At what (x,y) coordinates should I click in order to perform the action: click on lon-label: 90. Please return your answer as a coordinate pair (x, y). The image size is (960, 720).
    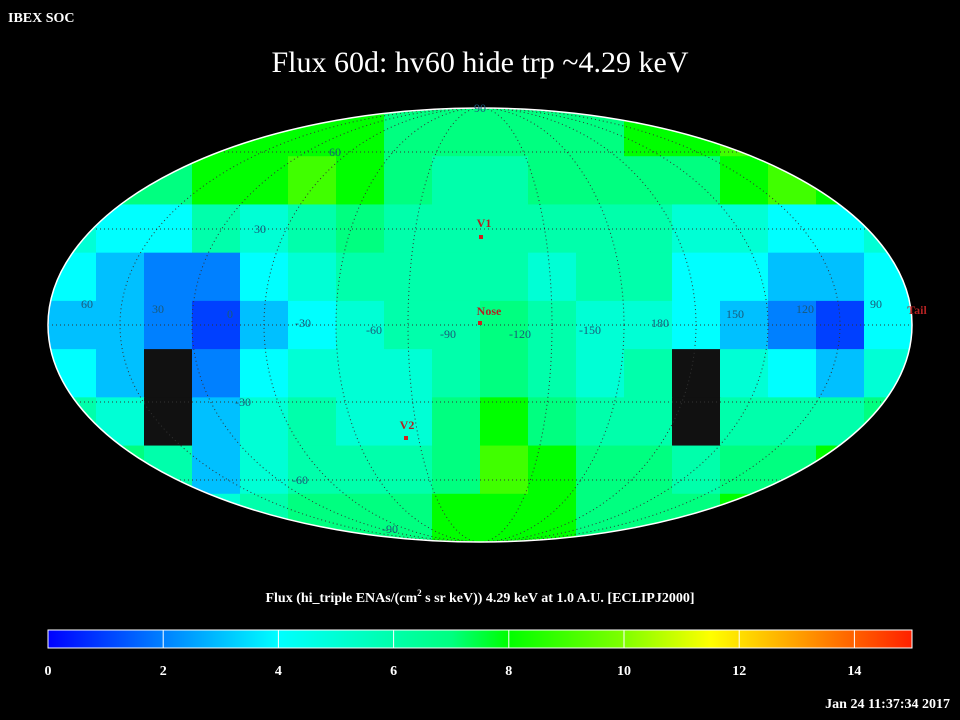
    Looking at the image, I should click on (876, 304).